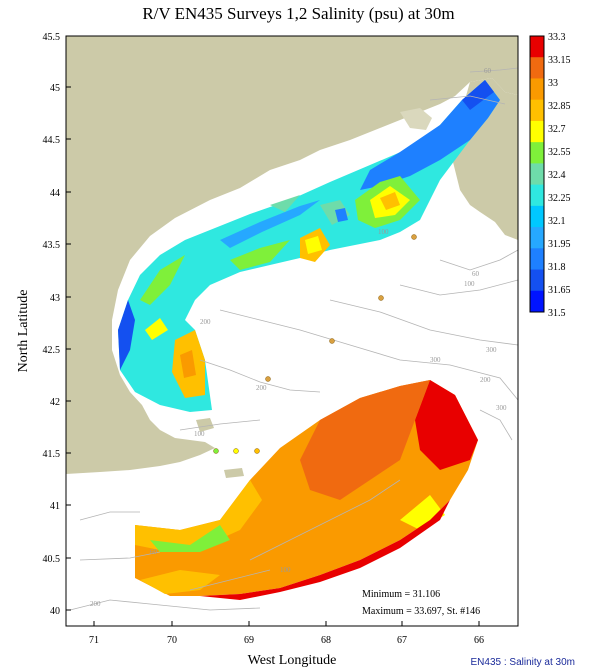  I want to click on colorbar-label: 33.15, so click(559, 60).